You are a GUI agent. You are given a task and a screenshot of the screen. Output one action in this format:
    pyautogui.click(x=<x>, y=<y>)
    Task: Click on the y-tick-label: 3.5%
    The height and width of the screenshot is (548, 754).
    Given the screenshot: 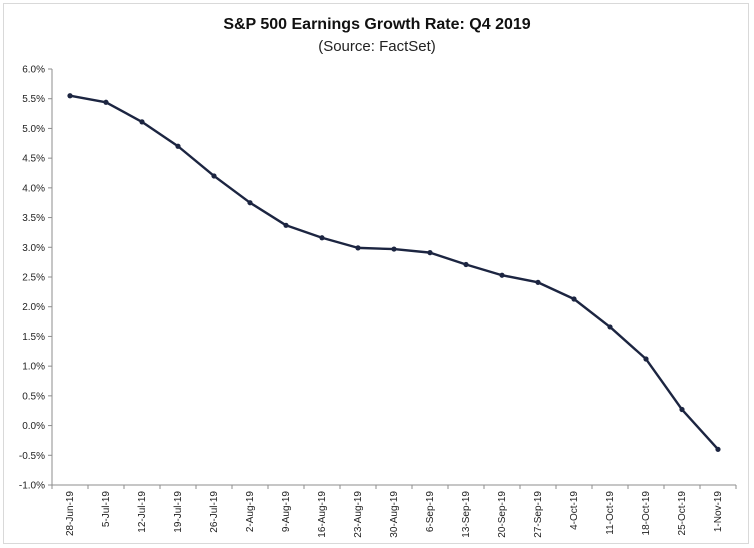 What is the action you would take?
    pyautogui.click(x=33, y=218)
    